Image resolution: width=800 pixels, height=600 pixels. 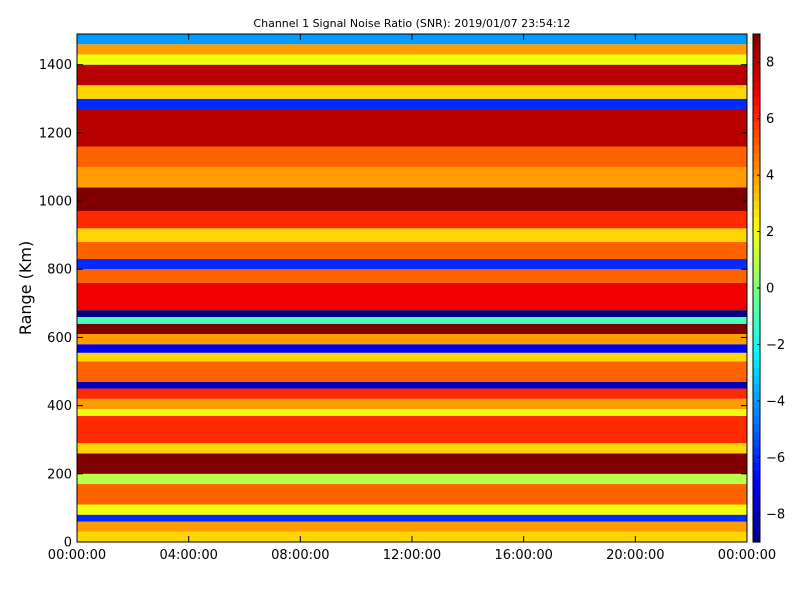 I want to click on y-tick-label-5: 1000, so click(x=55, y=202).